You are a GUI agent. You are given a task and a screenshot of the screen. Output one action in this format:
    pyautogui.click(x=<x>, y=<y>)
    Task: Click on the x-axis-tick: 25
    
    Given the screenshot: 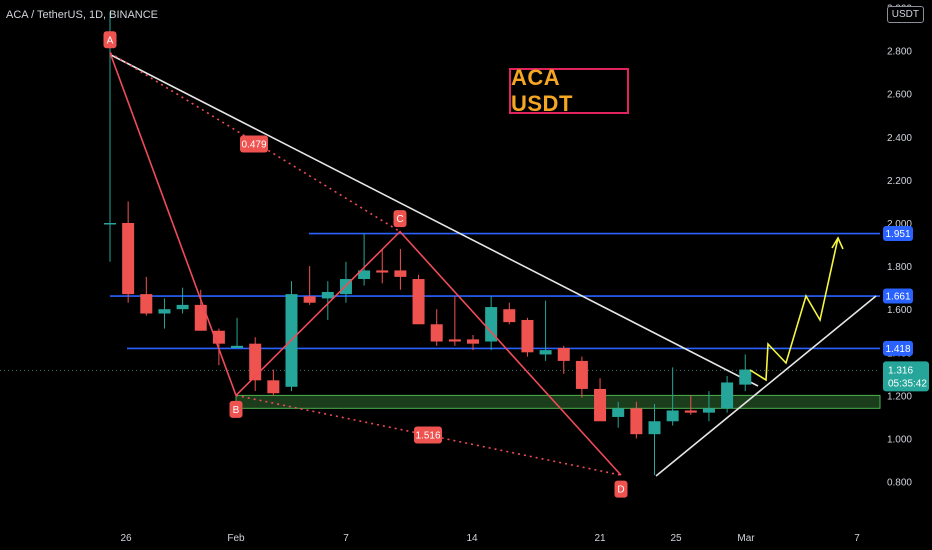 What is the action you would take?
    pyautogui.click(x=676, y=538)
    